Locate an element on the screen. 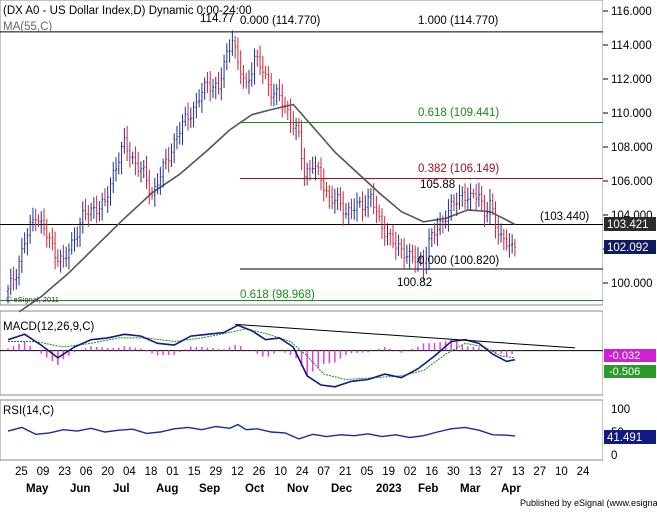 The height and width of the screenshot is (515, 657). fib-top-right-label: 1.000 (114.770) is located at coordinates (458, 21).